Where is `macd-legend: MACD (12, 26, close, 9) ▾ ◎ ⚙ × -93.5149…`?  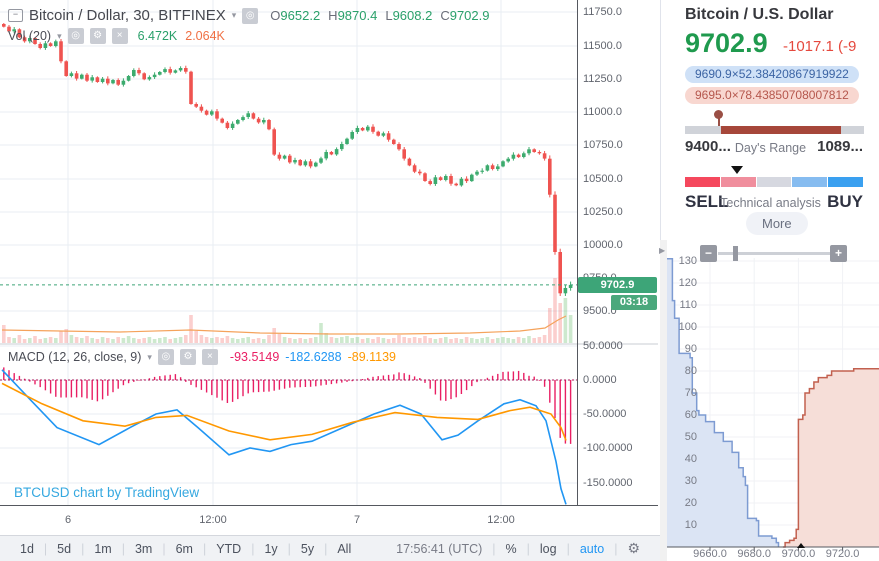 macd-legend: MACD (12, 26, close, 9) ▾ ◎ ⚙ × -93.5149… is located at coordinates (202, 357).